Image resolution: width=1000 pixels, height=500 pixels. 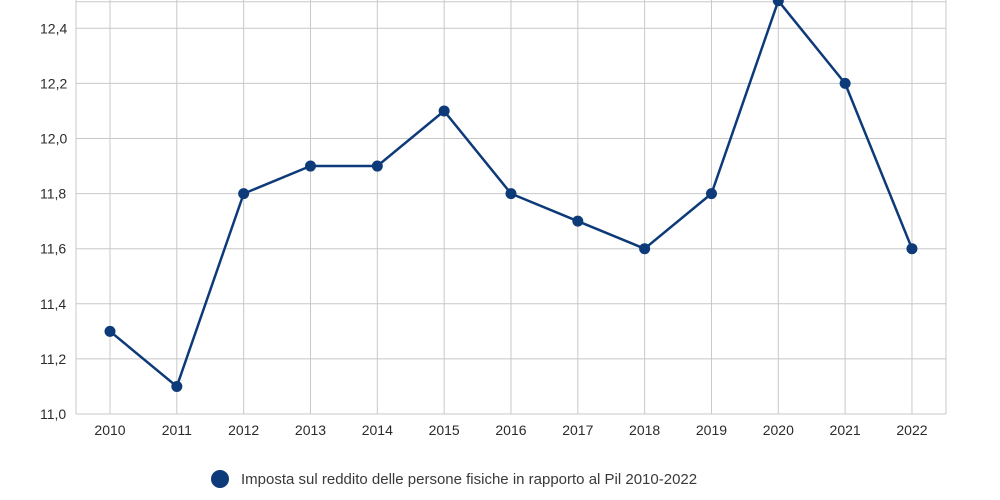 I want to click on x-tick-label: 2010, so click(x=109, y=430).